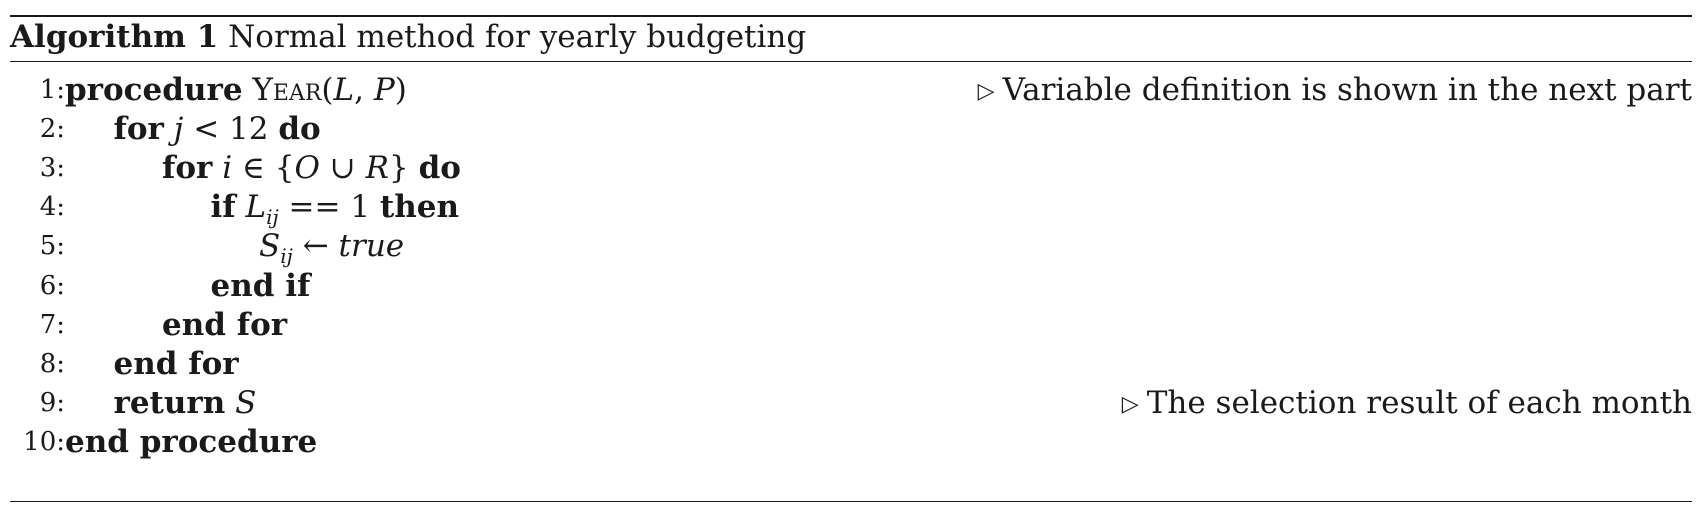  What do you see at coordinates (287, 90) in the screenshot?
I see `procedure-name: Year` at bounding box center [287, 90].